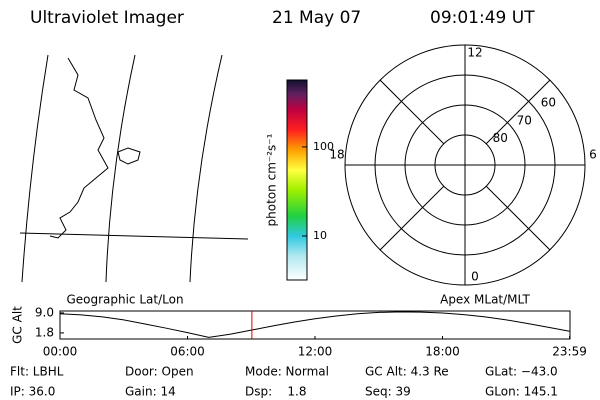 Image resolution: width=600 pixels, height=400 pixels. I want to click on status-field: Mode: Normal, so click(287, 372).